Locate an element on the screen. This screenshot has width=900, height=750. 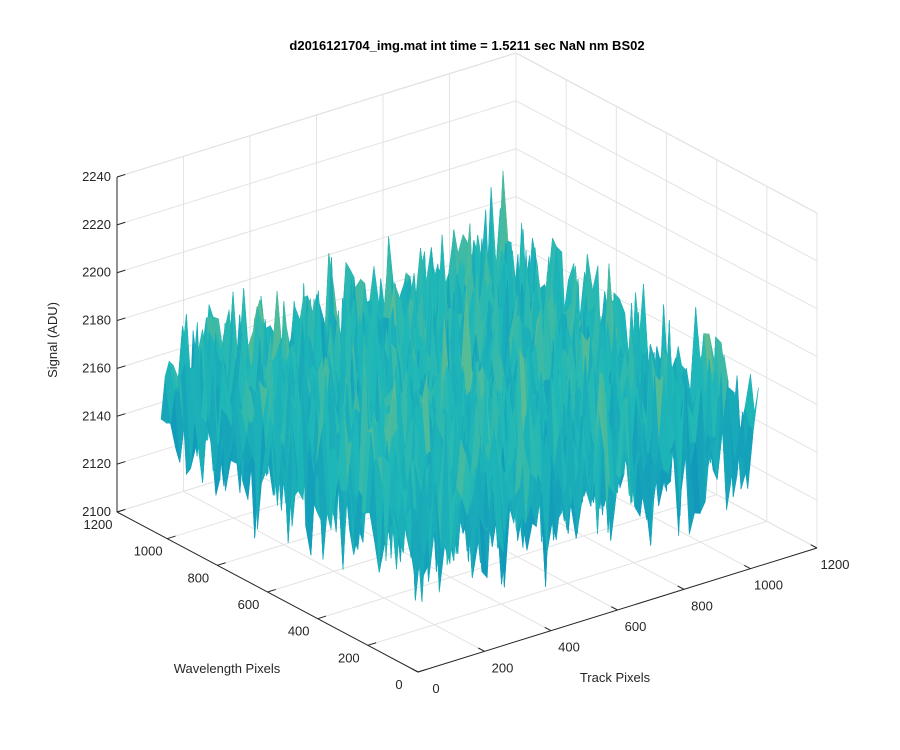
x-tick-label: 1200 is located at coordinates (835, 564).